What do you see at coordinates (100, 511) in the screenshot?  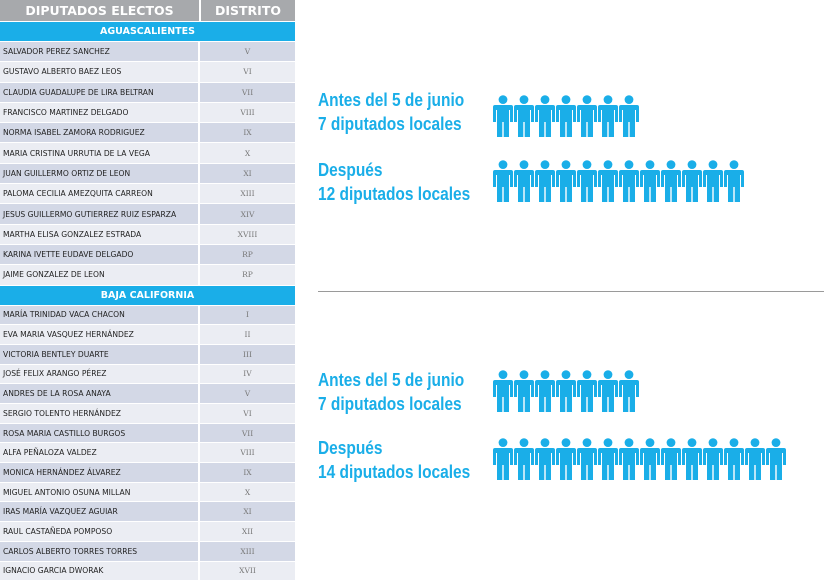 I see `deputy-name: IRAS MARÍA VAZQUEZ AGUIAR` at bounding box center [100, 511].